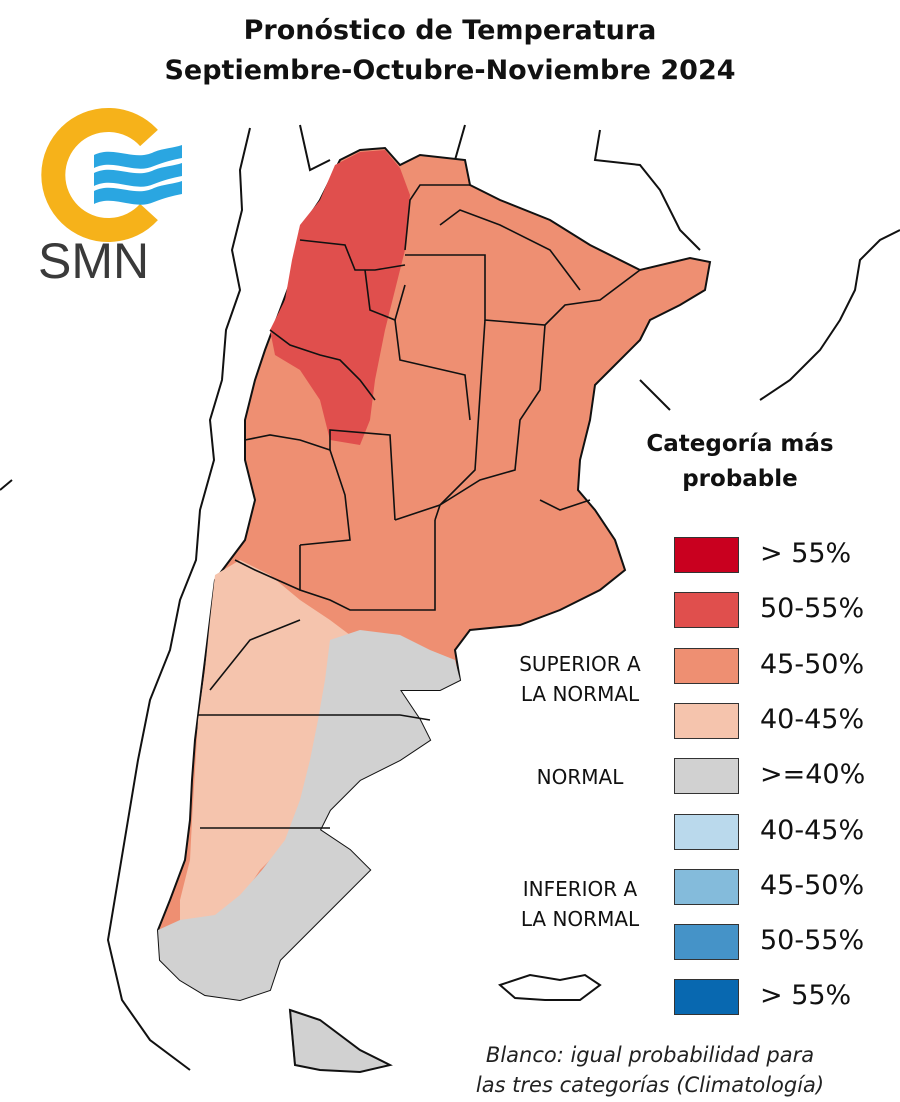 The image size is (900, 1102). I want to click on legend-category-superior-line1: SUPERIOR A, so click(580, 664).